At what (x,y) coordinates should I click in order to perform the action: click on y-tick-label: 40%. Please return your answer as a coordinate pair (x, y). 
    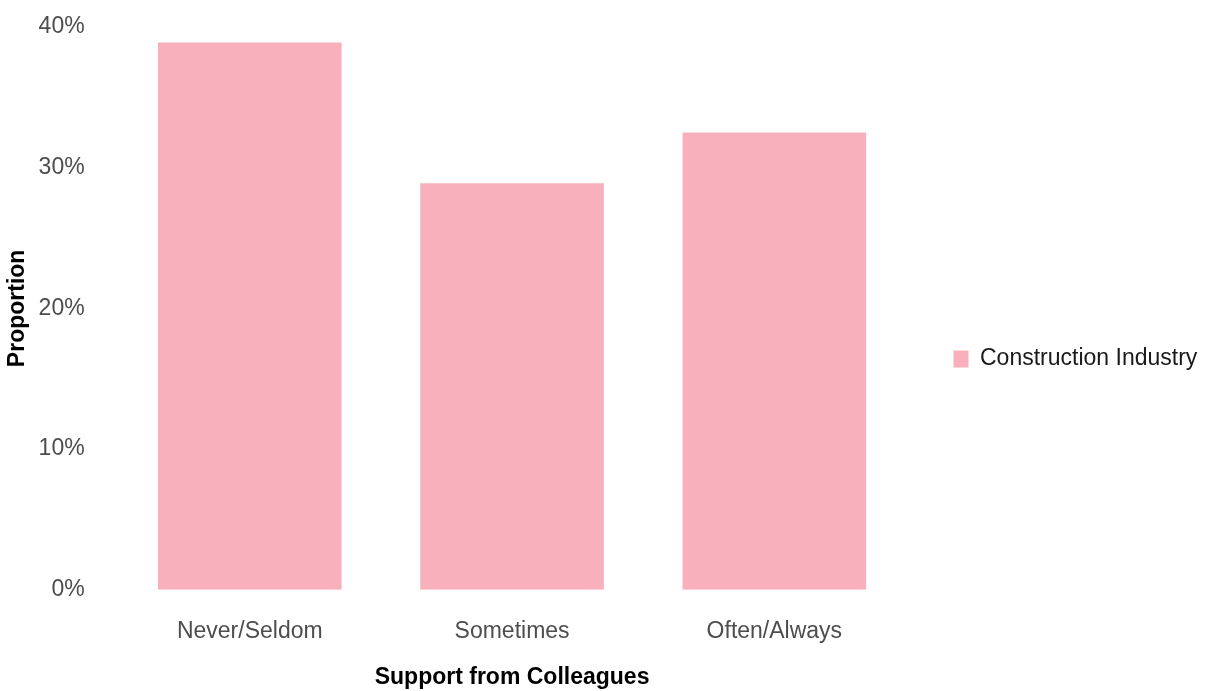
    Looking at the image, I should click on (61, 25).